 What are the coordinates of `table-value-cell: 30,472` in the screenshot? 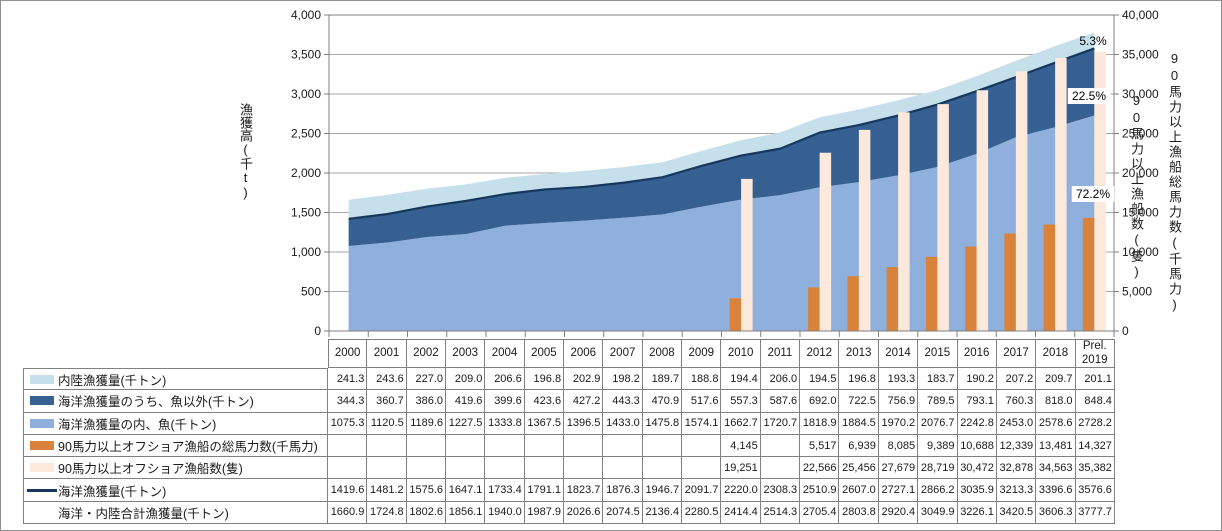 It's located at (977, 468).